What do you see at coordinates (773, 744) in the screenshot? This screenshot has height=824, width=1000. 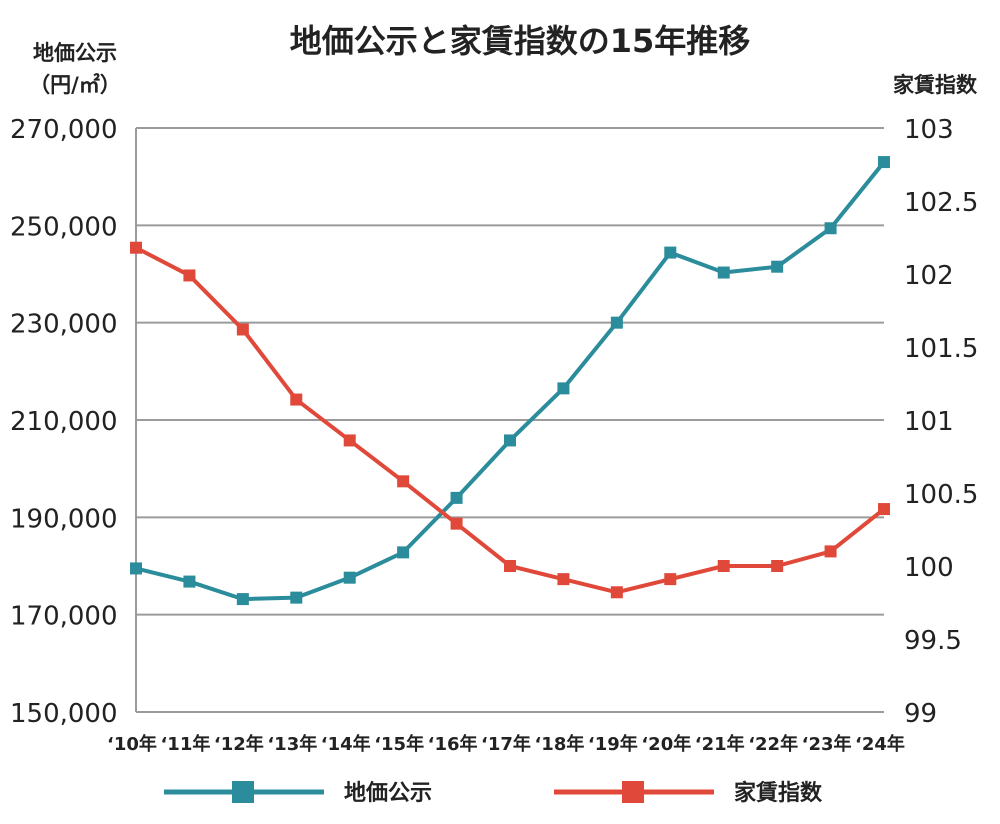 I see `x-tick-label: ‘22年` at bounding box center [773, 744].